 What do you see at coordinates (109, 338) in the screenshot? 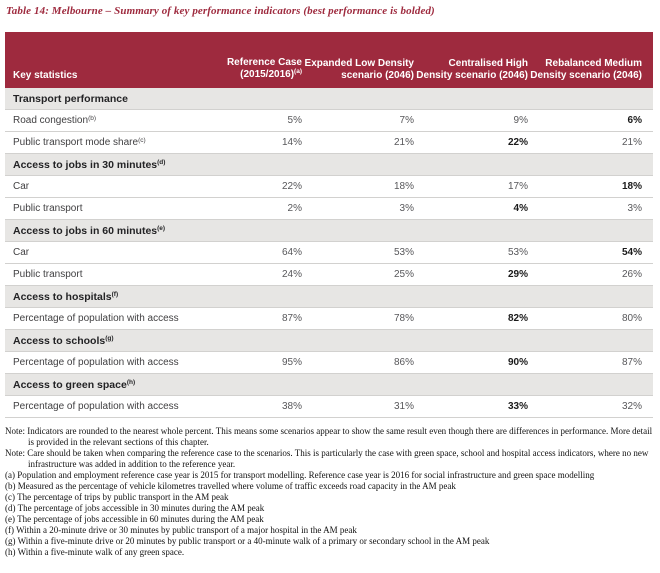
I see `footnote-marker: (g)` at bounding box center [109, 338].